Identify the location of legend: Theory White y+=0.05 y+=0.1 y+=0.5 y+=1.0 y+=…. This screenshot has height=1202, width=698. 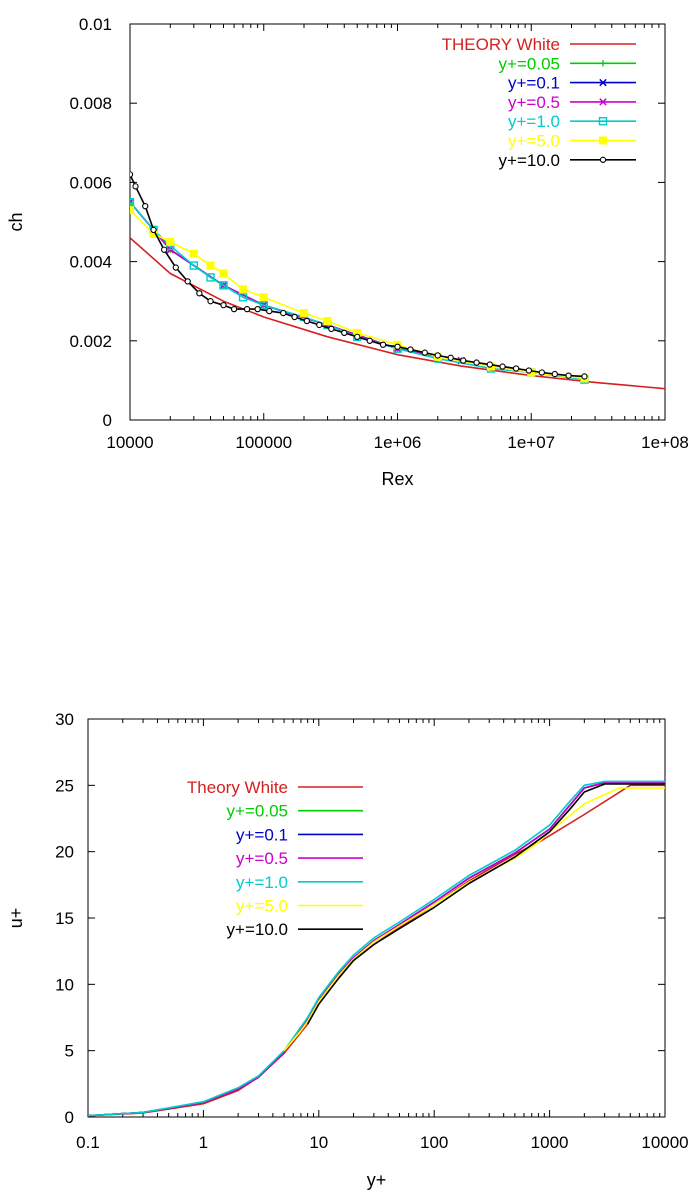
(275, 858).